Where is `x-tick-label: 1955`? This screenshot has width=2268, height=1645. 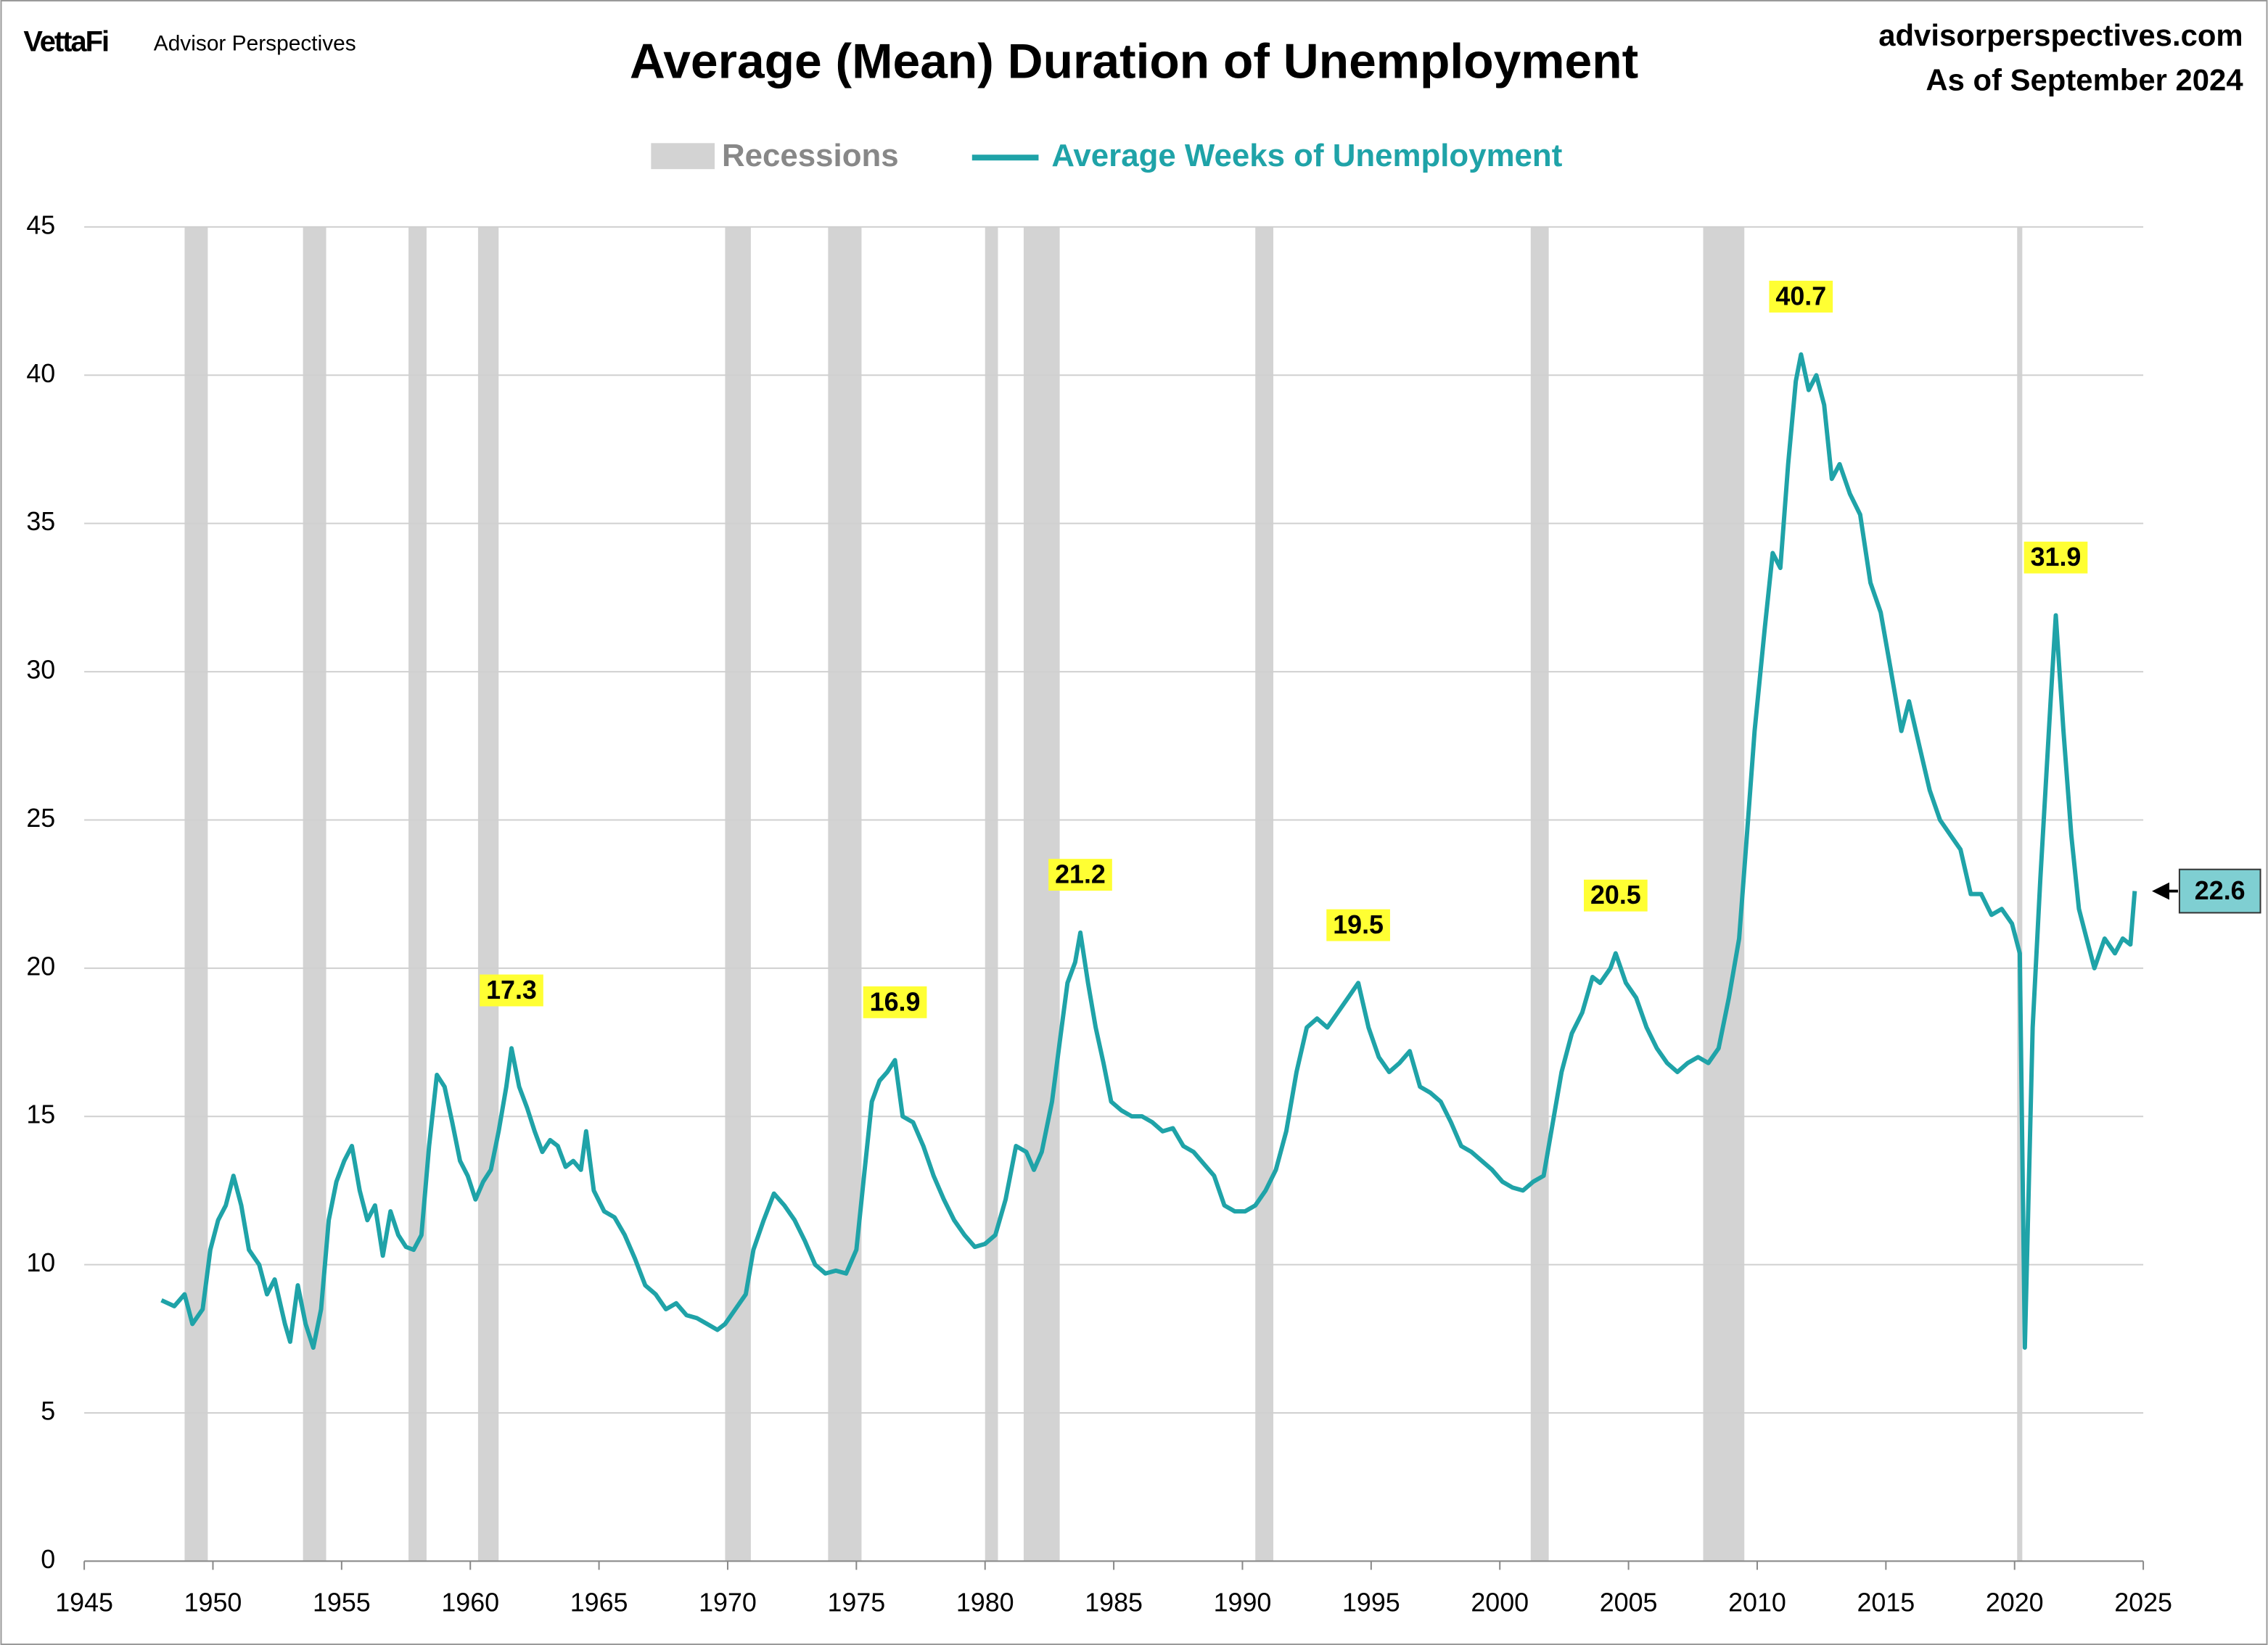
x-tick-label: 1955 is located at coordinates (342, 1602).